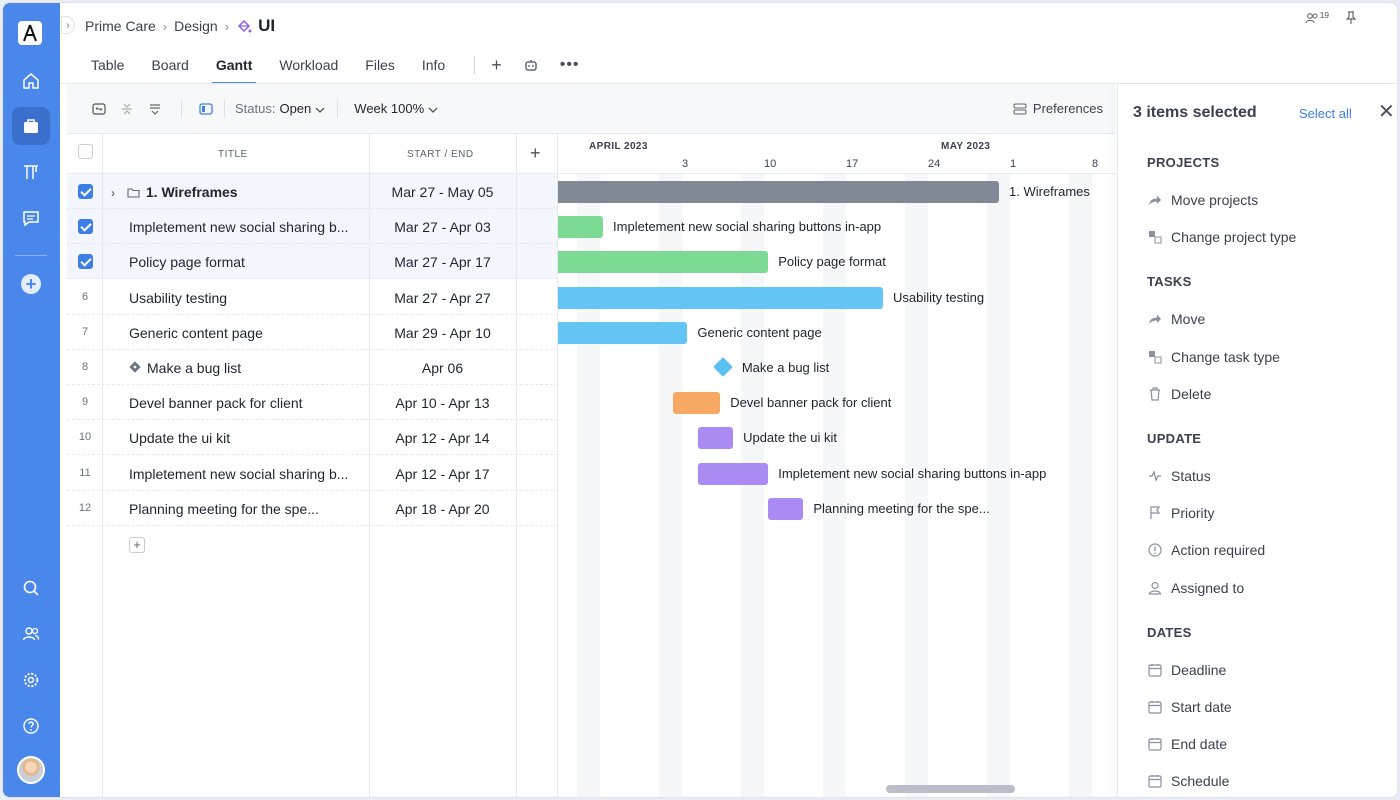  I want to click on tools-icon, so click(31, 172).